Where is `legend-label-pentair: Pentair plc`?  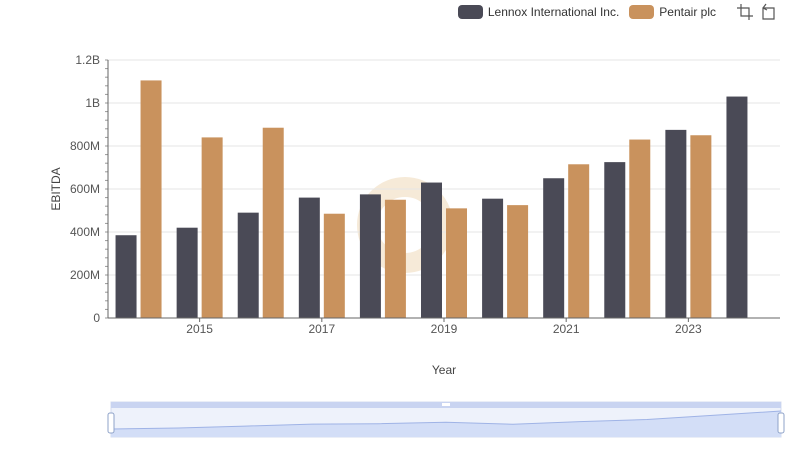 legend-label-pentair: Pentair plc is located at coordinates (687, 12).